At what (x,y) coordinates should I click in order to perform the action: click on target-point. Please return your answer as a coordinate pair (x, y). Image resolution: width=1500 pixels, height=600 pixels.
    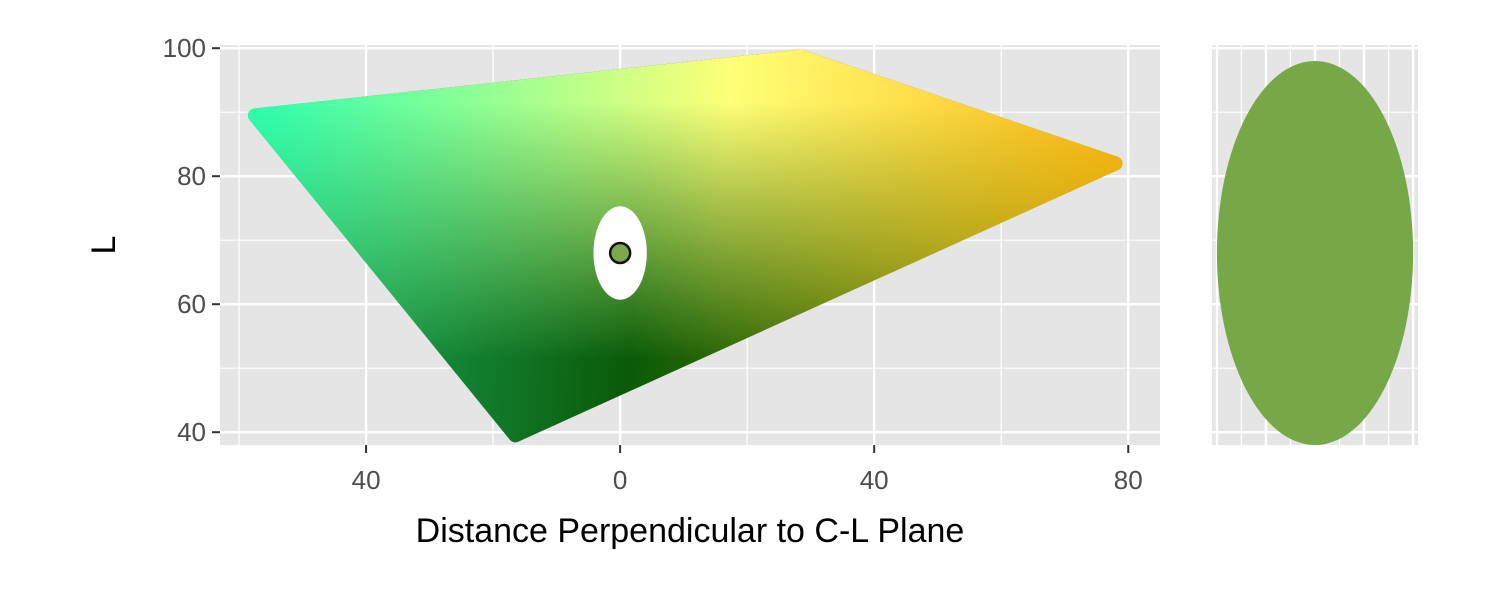
    Looking at the image, I should click on (620, 253).